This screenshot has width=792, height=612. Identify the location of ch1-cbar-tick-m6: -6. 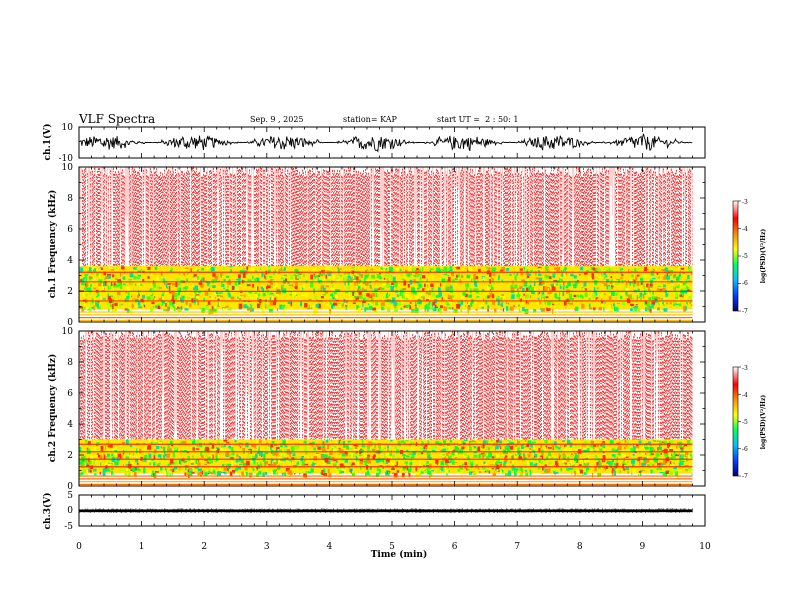
(745, 283).